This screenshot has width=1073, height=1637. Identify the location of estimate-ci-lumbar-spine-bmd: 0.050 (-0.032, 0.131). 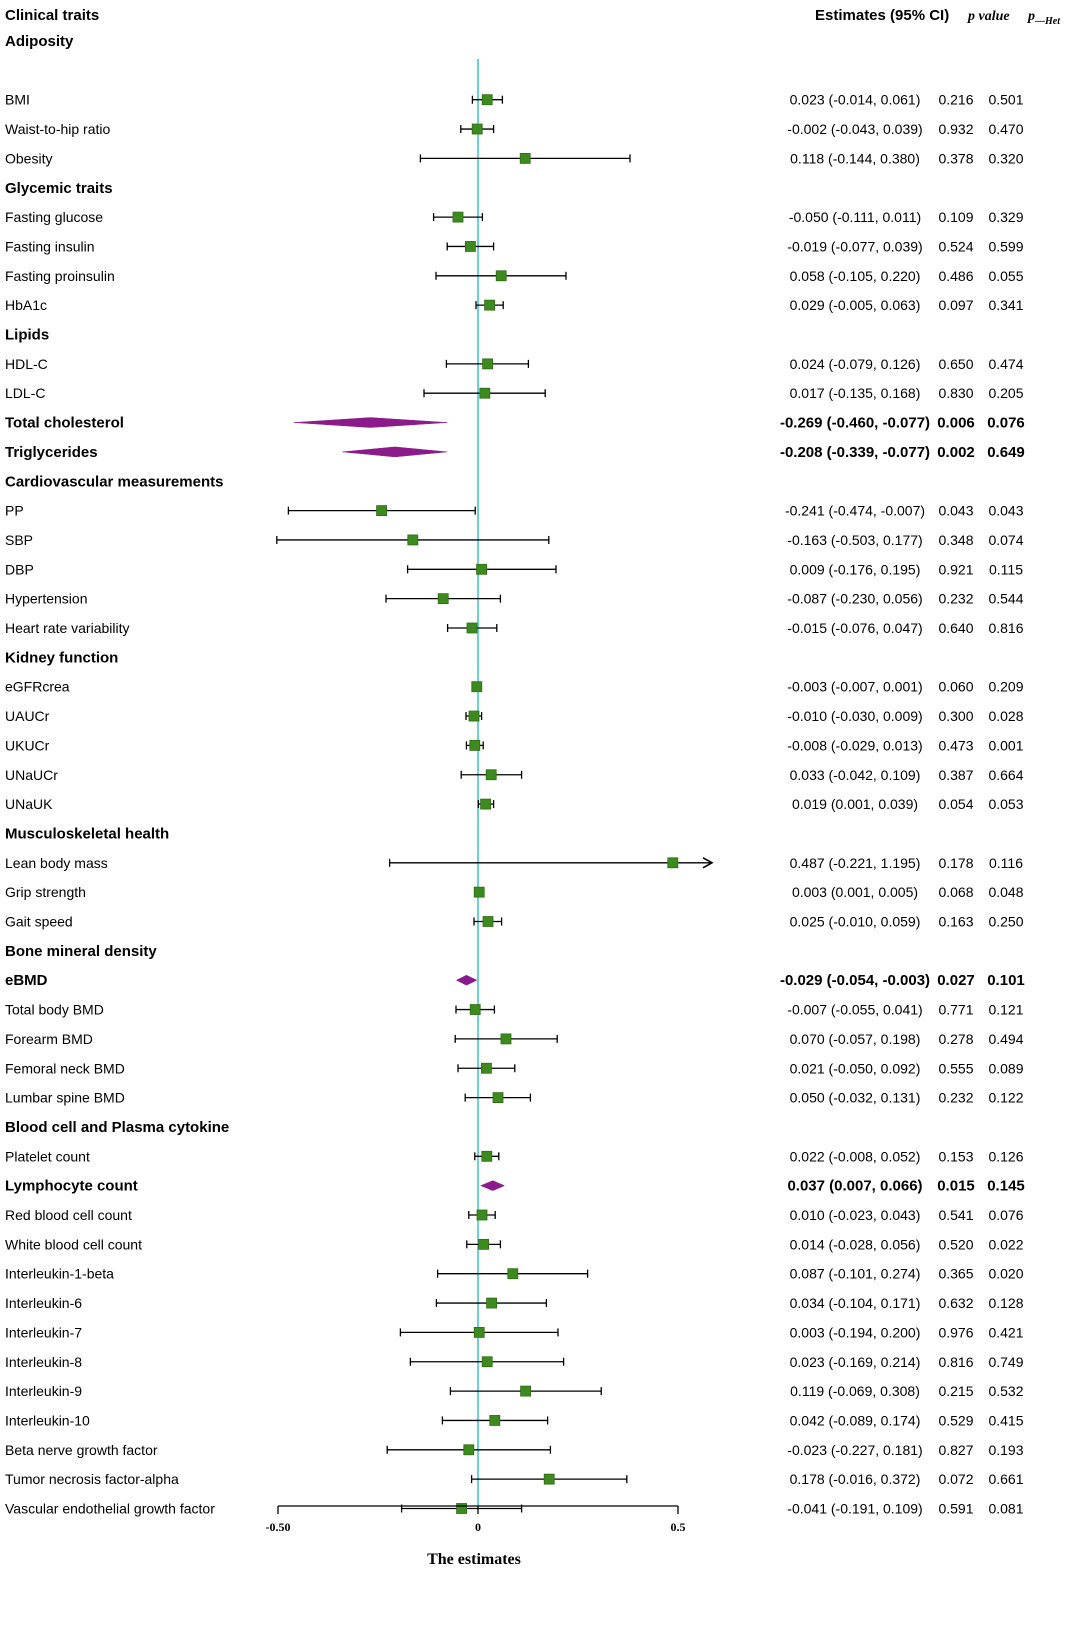
(855, 1098).